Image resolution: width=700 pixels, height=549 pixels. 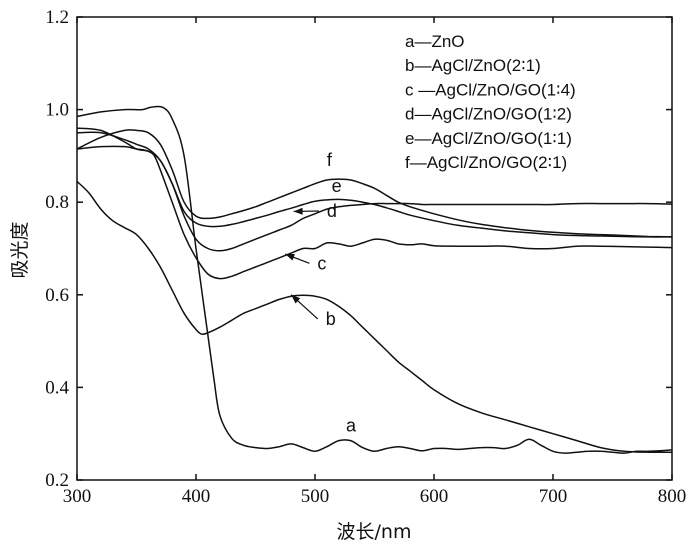 I want to click on x-tick-label: 500, so click(x=315, y=496).